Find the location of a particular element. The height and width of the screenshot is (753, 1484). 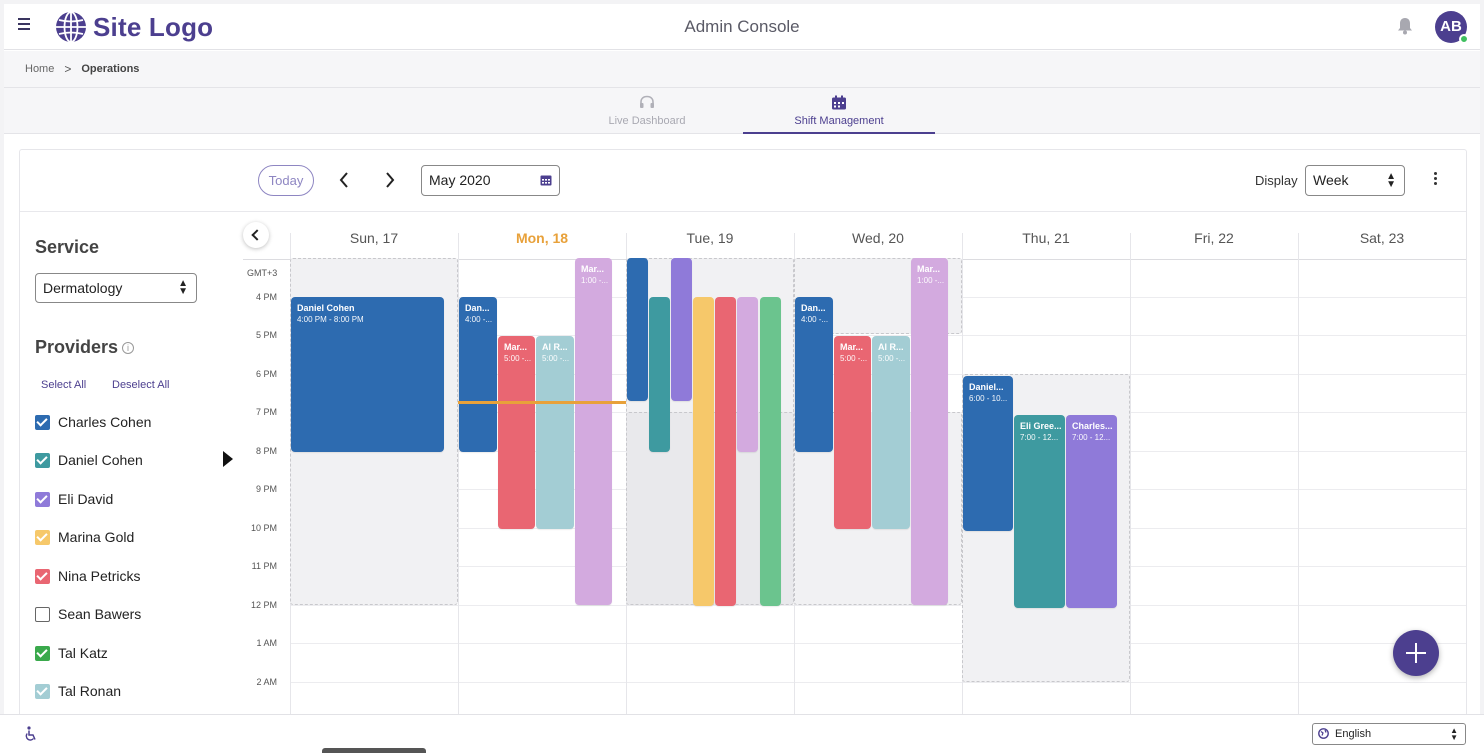

add-shift-button is located at coordinates (1416, 653).